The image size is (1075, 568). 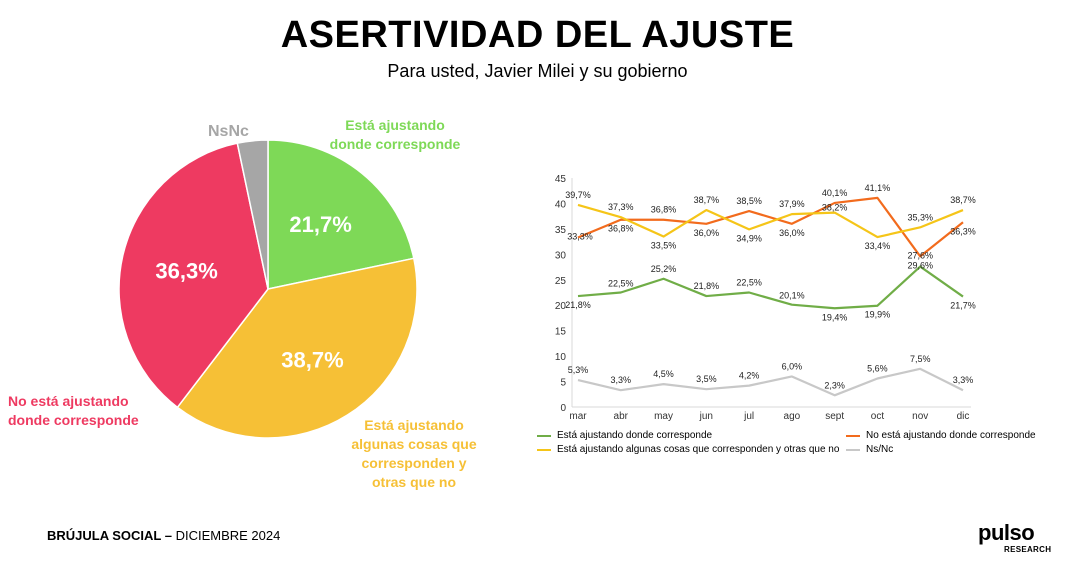 I want to click on data-label-orange: 29,6%, so click(x=920, y=265).